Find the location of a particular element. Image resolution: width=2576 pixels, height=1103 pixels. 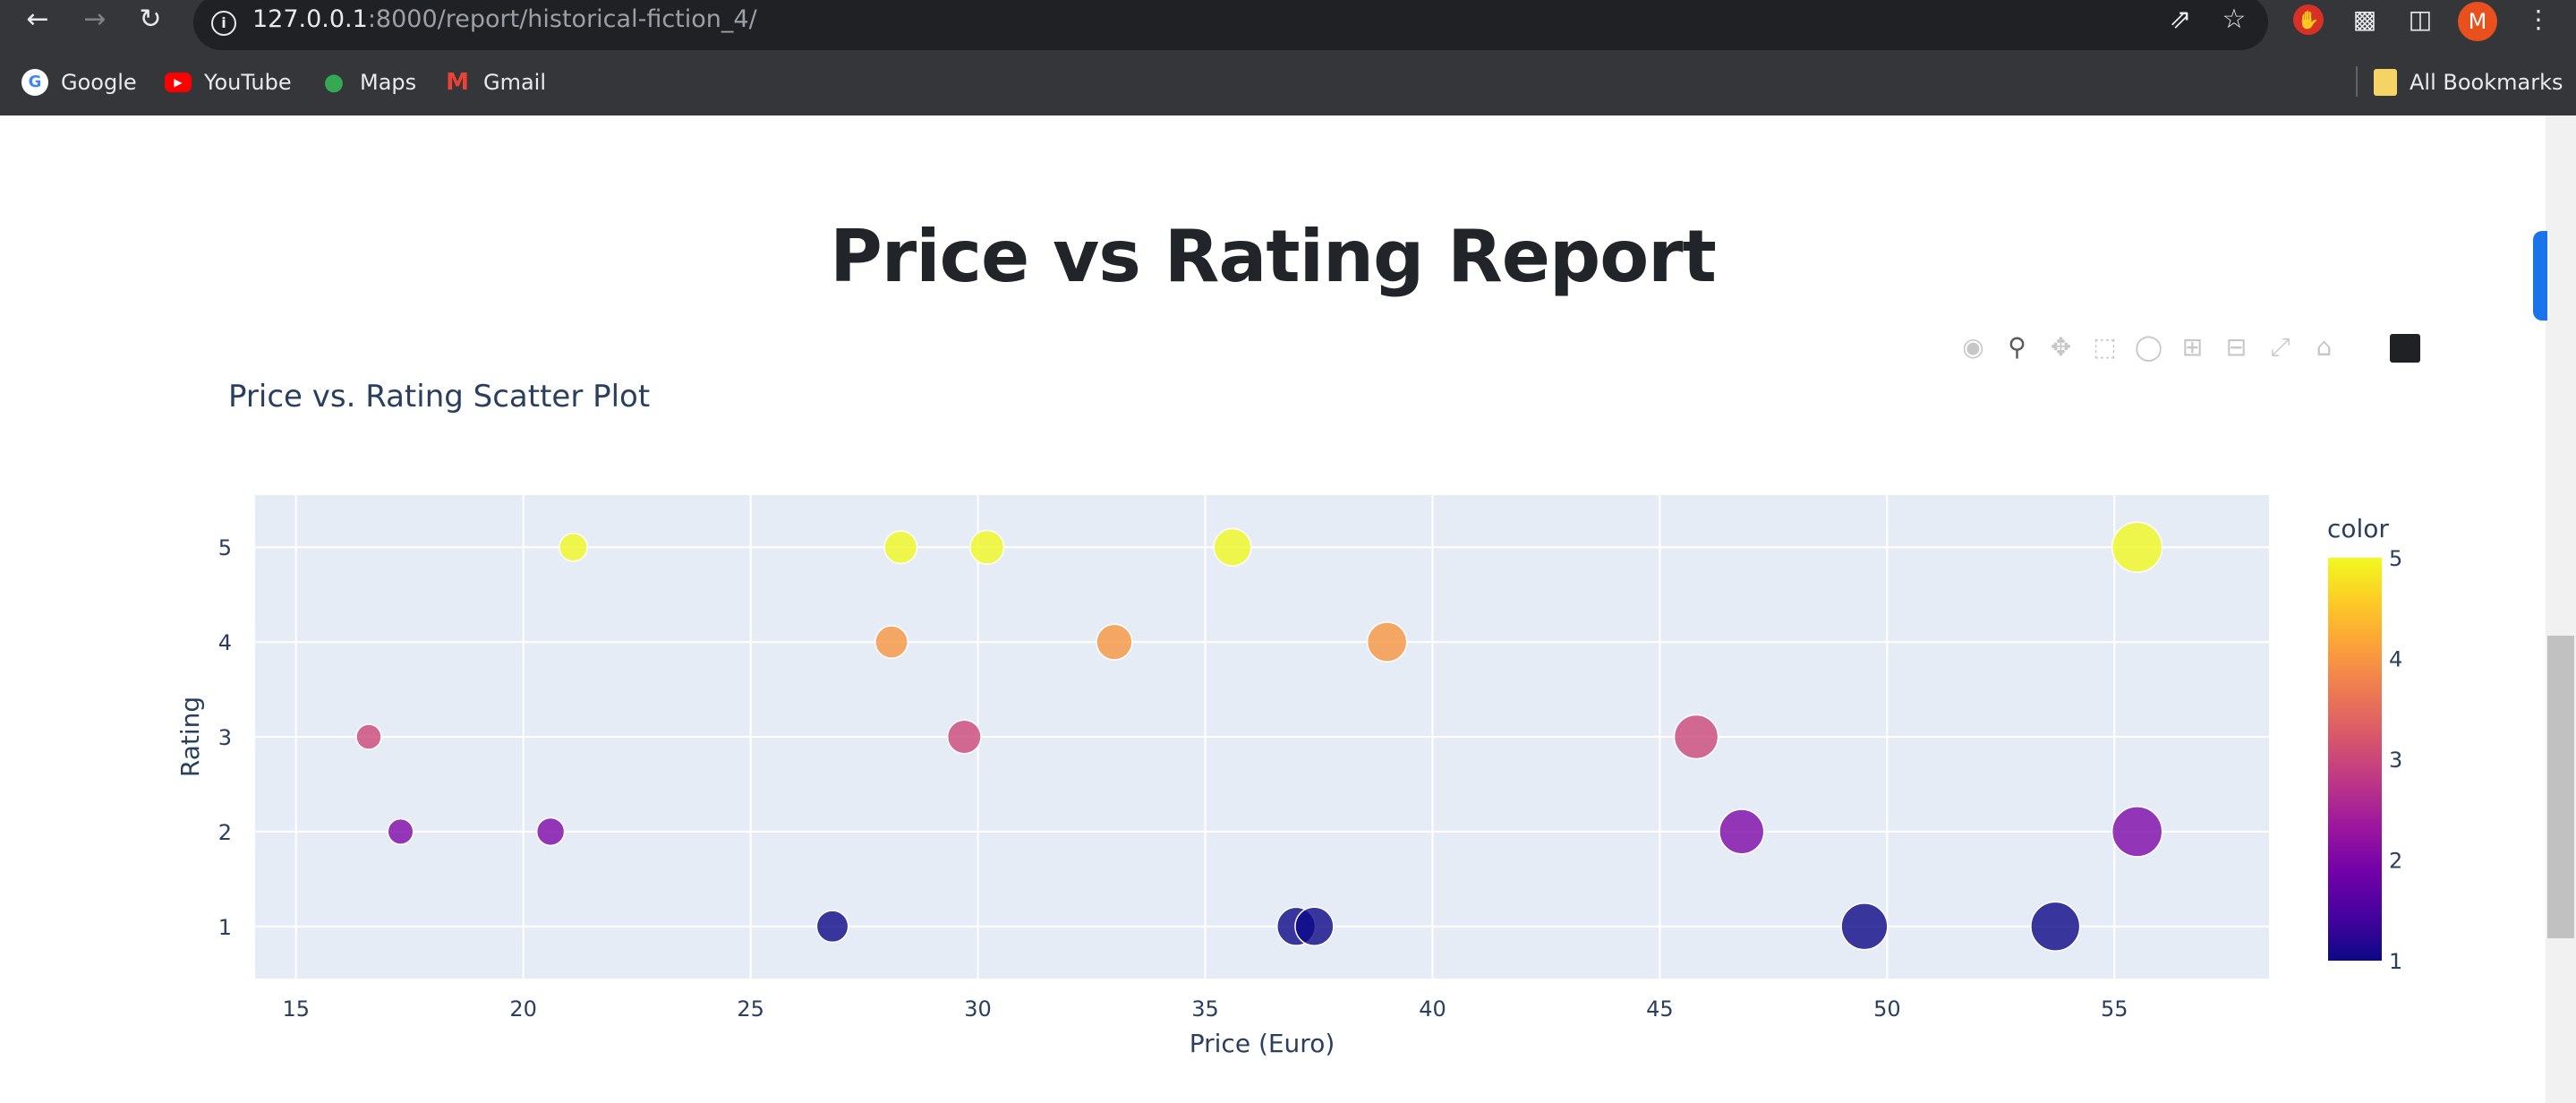

reset-axes-home-icon: ⌂ is located at coordinates (2324, 347).